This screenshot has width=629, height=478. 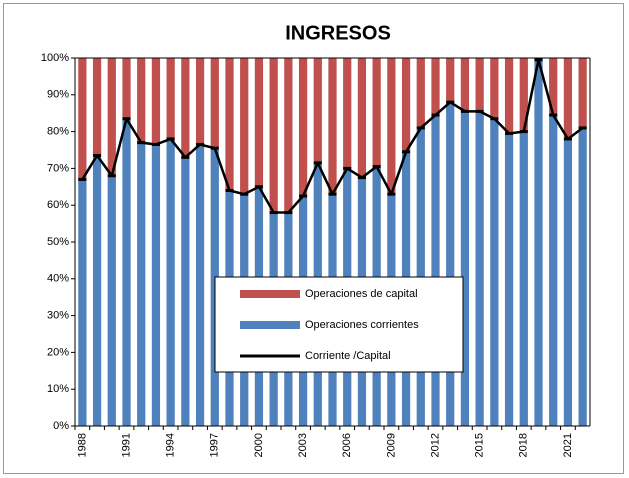 I want to click on y-tick-label: 0%, so click(x=61, y=426).